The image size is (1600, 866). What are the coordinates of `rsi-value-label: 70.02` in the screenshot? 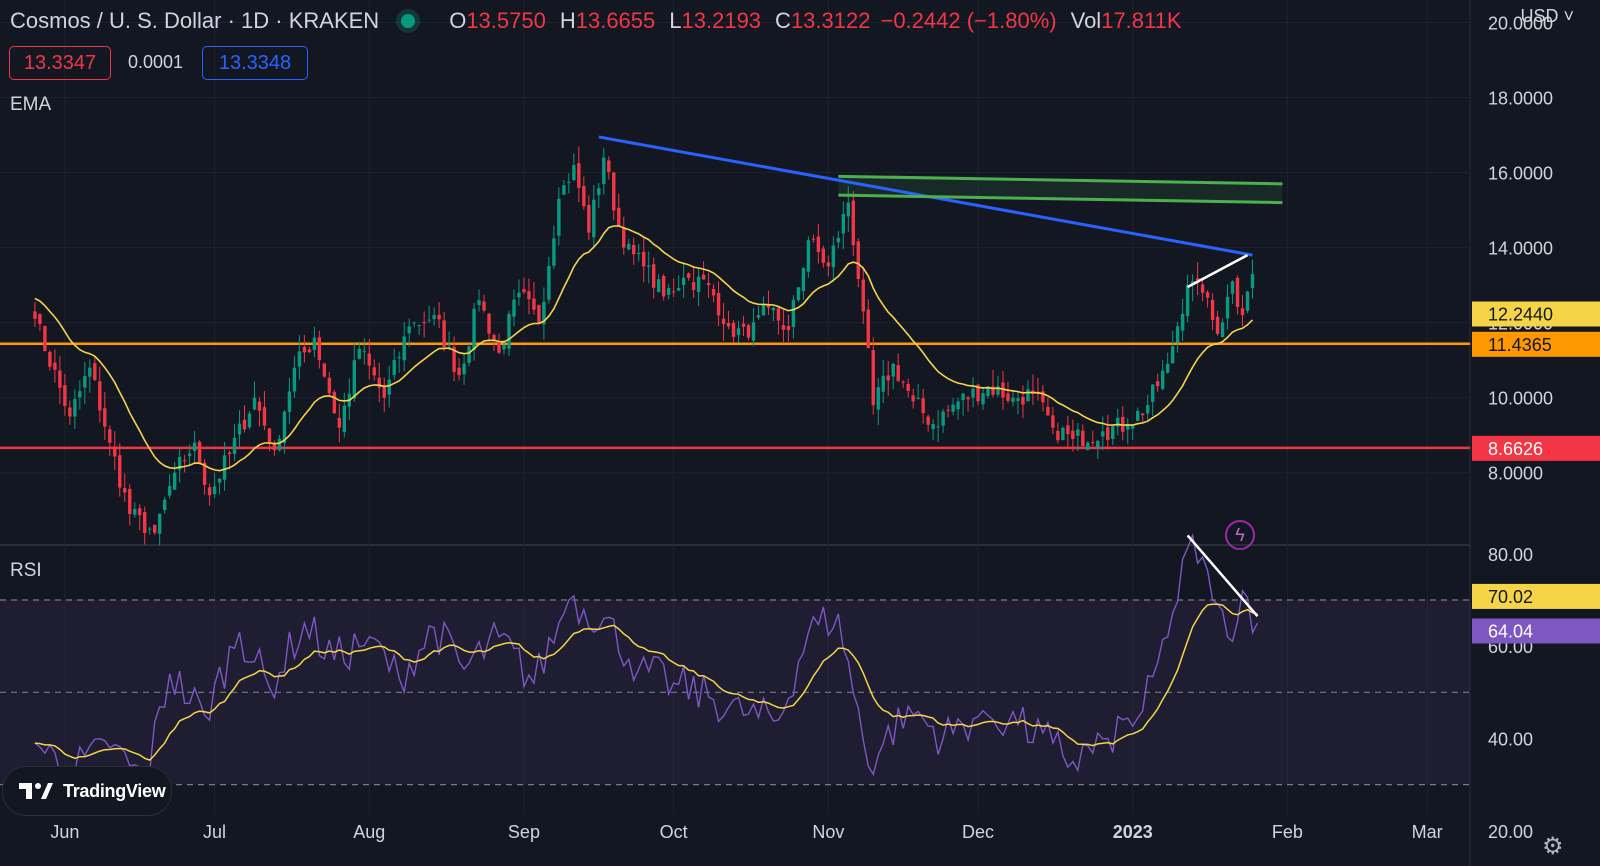 It's located at (1510, 597).